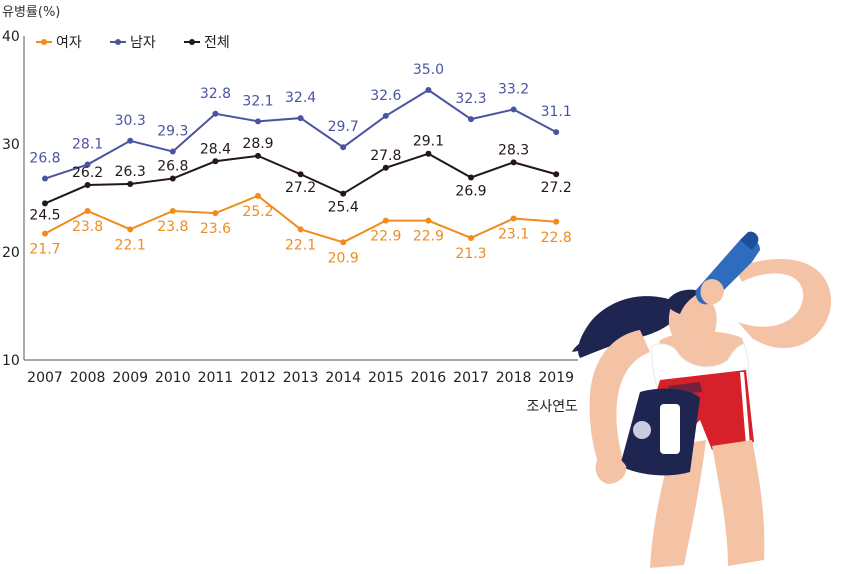  Describe the element at coordinates (301, 378) in the screenshot. I see `x-tick-label: 2013` at that location.